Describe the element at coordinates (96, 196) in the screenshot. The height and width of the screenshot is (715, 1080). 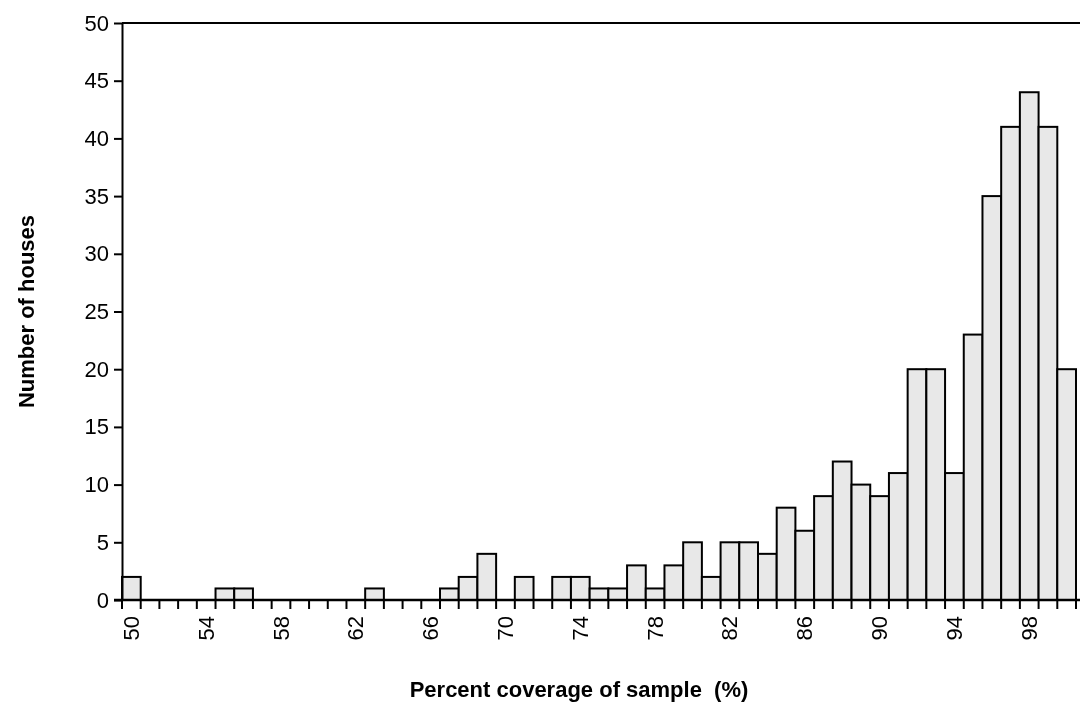
I see `y-tick-label: 35` at that location.